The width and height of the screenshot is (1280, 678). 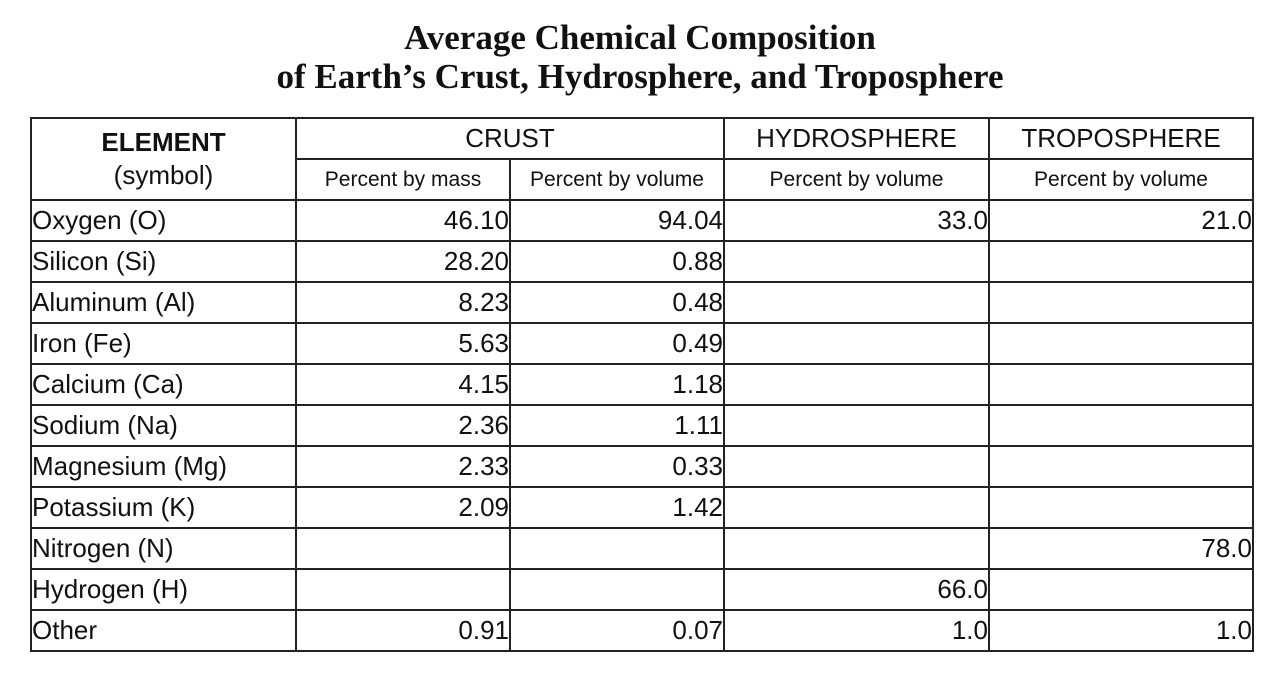 What do you see at coordinates (403, 261) in the screenshot?
I see `crust-mass-cell: 28.20` at bounding box center [403, 261].